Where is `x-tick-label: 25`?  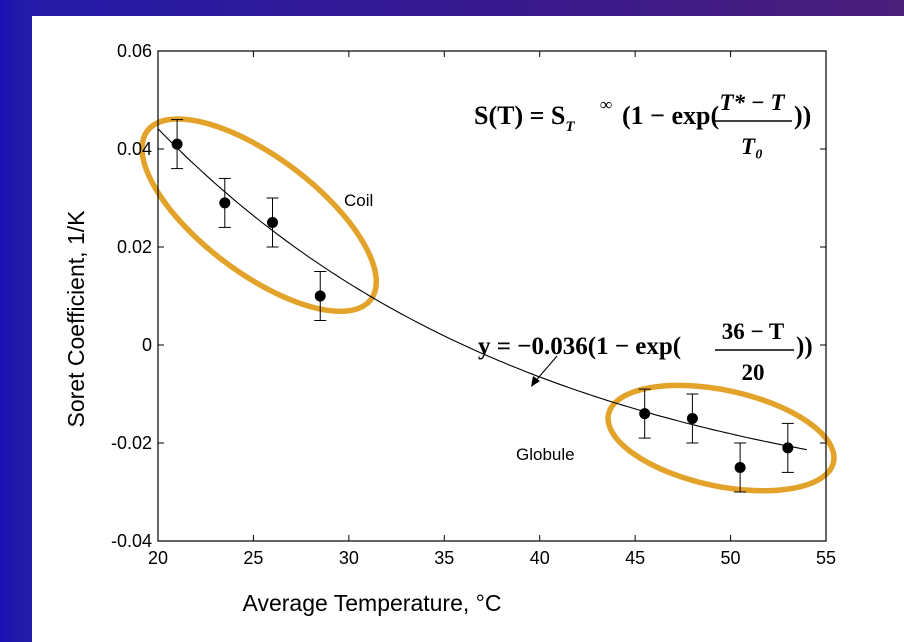
x-tick-label: 25 is located at coordinates (253, 558).